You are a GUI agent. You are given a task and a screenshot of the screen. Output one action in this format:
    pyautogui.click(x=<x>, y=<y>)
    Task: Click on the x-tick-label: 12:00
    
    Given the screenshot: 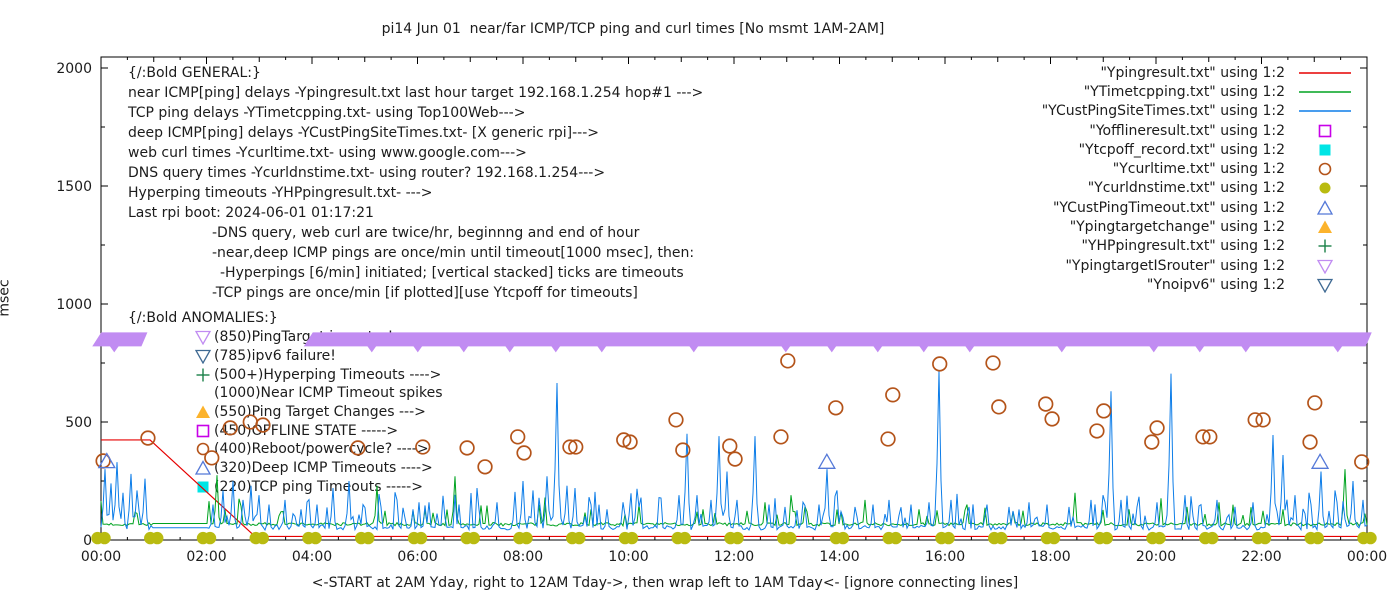 What is the action you would take?
    pyautogui.click(x=734, y=557)
    